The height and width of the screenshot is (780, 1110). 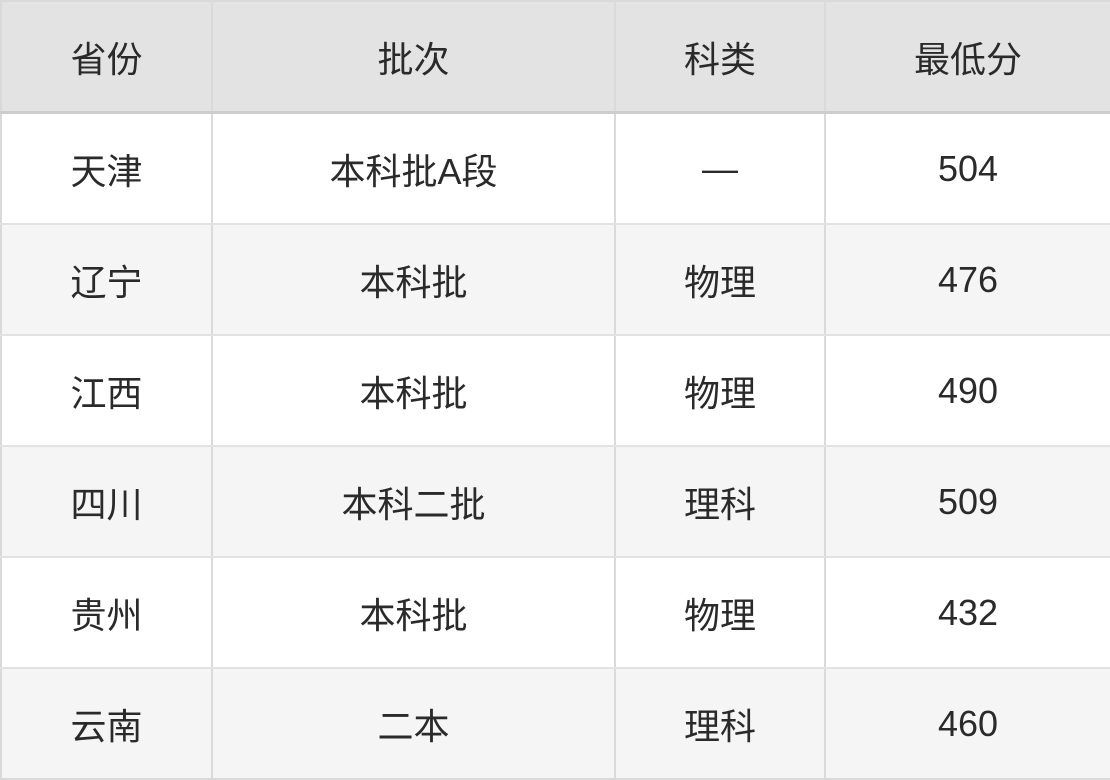 I want to click on min-score-cell: 476, so click(x=967, y=280).